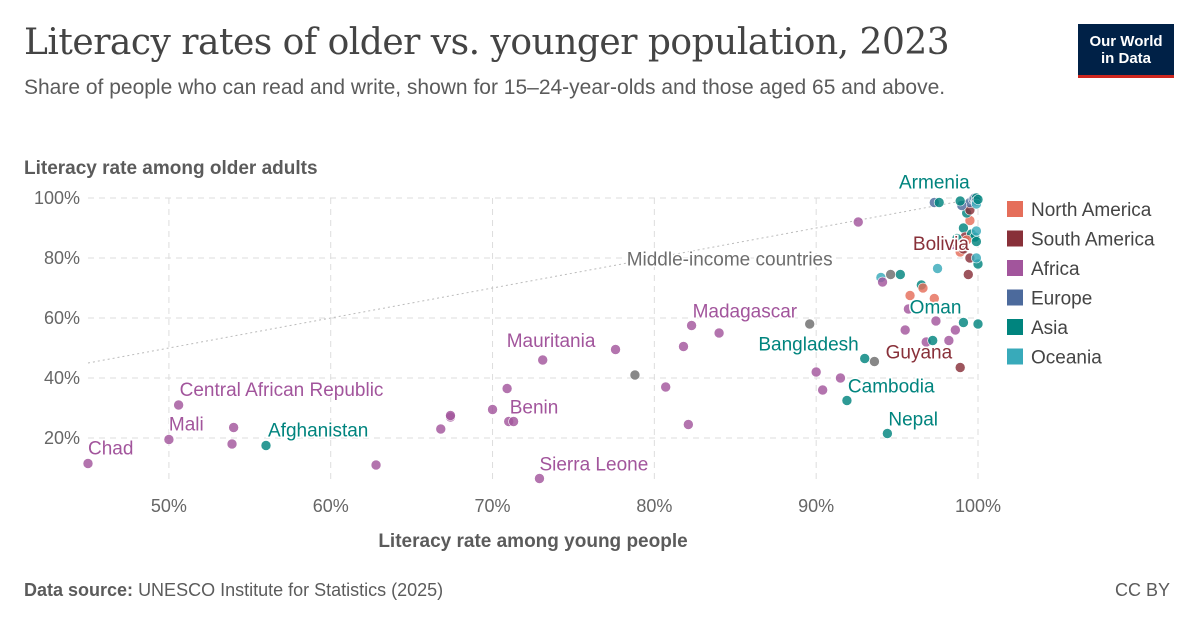  What do you see at coordinates (57, 198) in the screenshot?
I see `y-tick-label: 100%` at bounding box center [57, 198].